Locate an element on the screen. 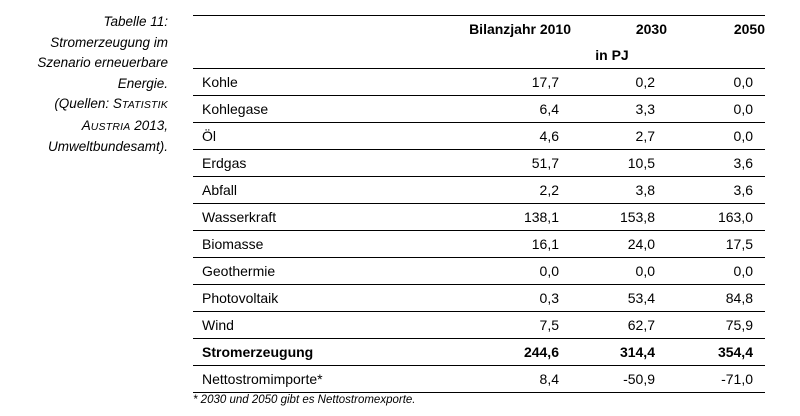 This screenshot has height=416, width=800. table-row: Photovoltaik 0,3 53,4 84,8 is located at coordinates (479, 298).